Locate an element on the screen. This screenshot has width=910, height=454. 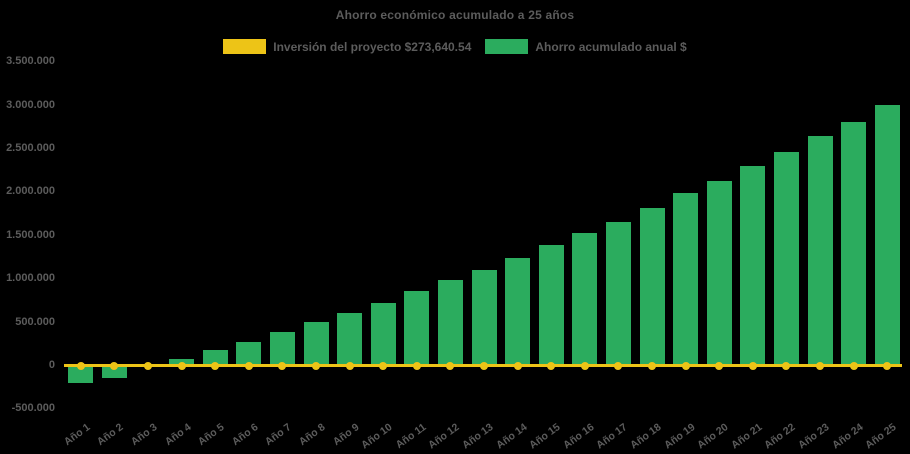
y-axis-label: 3.000.000 is located at coordinates (30, 104).